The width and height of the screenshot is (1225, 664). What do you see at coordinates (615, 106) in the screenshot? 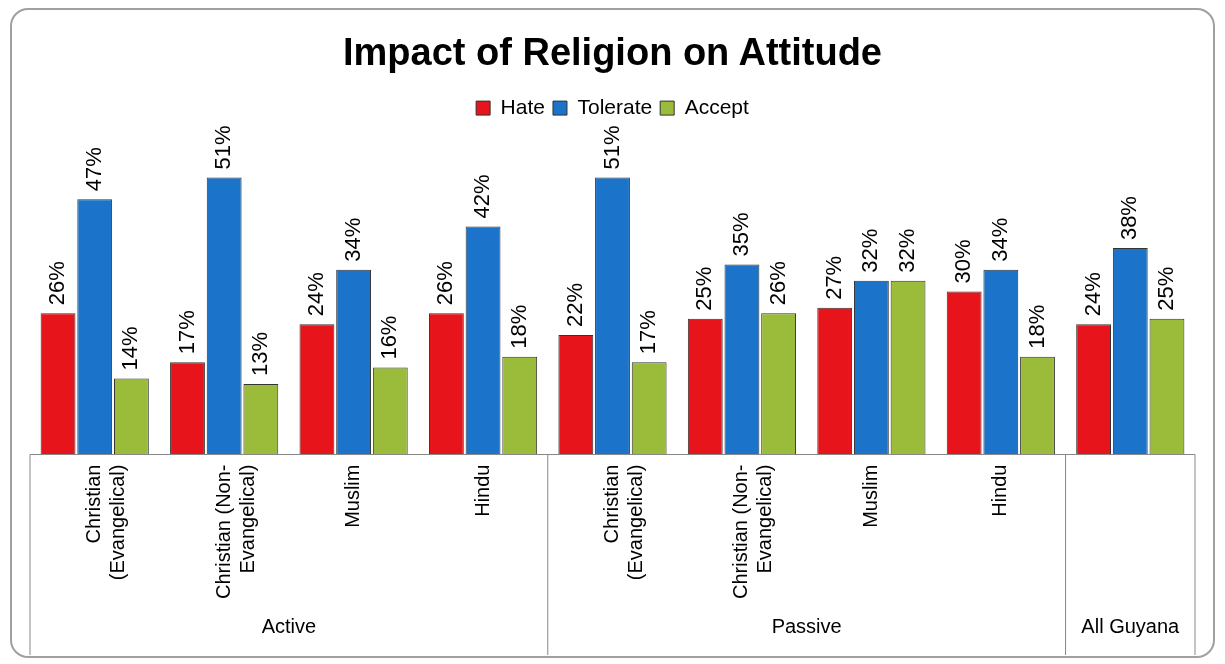
I see `legend-label: Tolerate` at bounding box center [615, 106].